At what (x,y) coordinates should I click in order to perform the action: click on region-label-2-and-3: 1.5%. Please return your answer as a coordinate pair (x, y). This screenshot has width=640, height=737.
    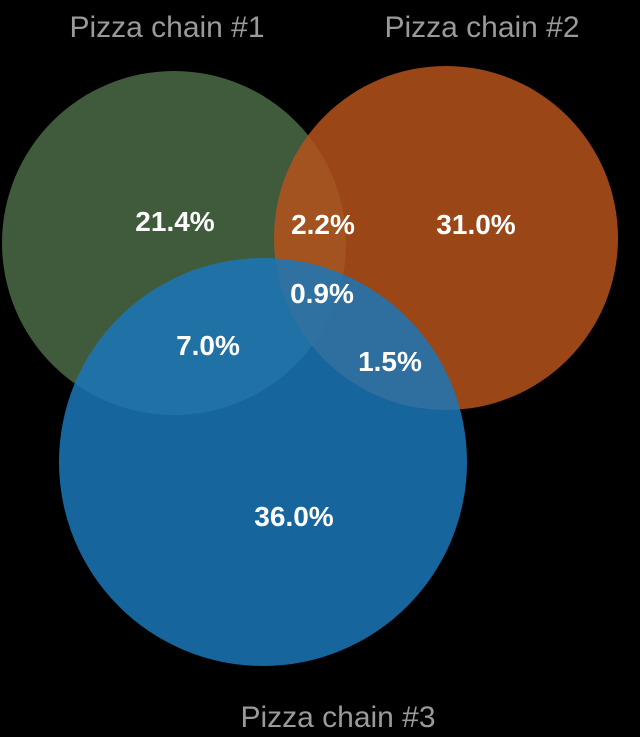
    Looking at the image, I should click on (390, 361).